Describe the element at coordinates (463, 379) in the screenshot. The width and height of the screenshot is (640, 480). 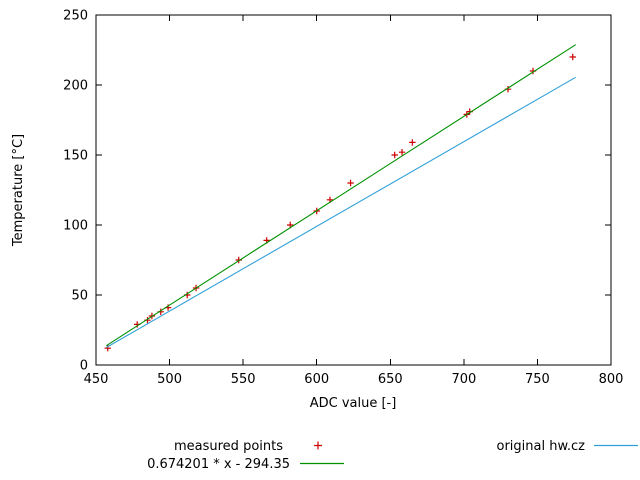
I see `x-tick-label: 700` at that location.